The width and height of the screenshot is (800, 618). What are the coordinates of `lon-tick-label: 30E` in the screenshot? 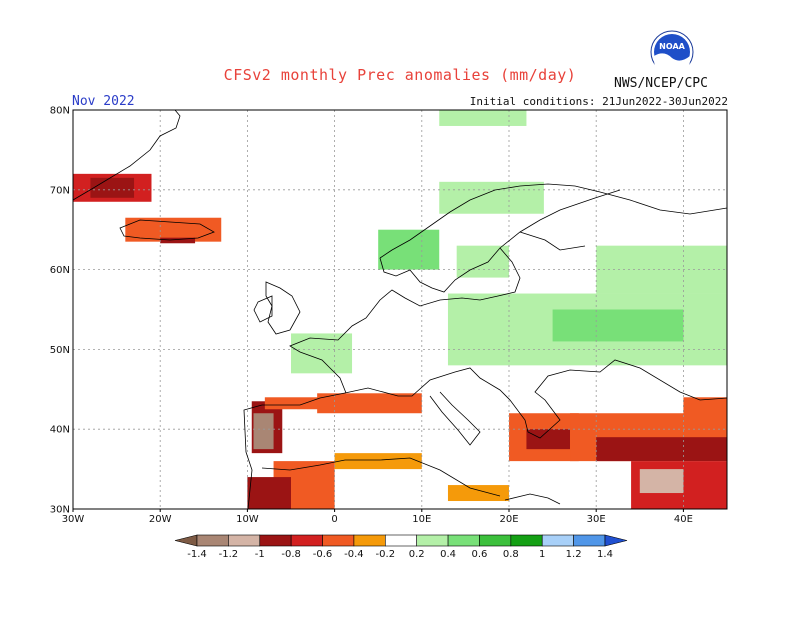 It's located at (596, 519).